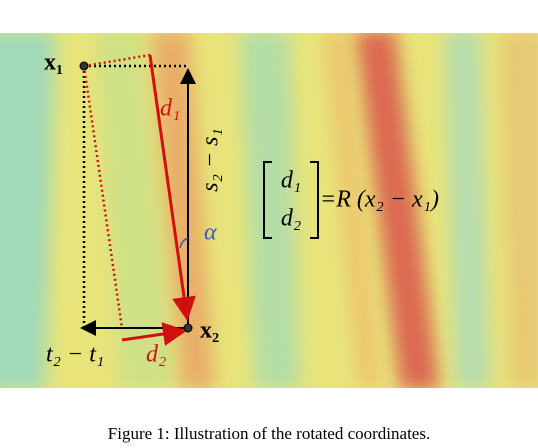 This screenshot has height=448, width=538. Describe the element at coordinates (291, 219) in the screenshot. I see `matrix-entry: d₂` at that location.